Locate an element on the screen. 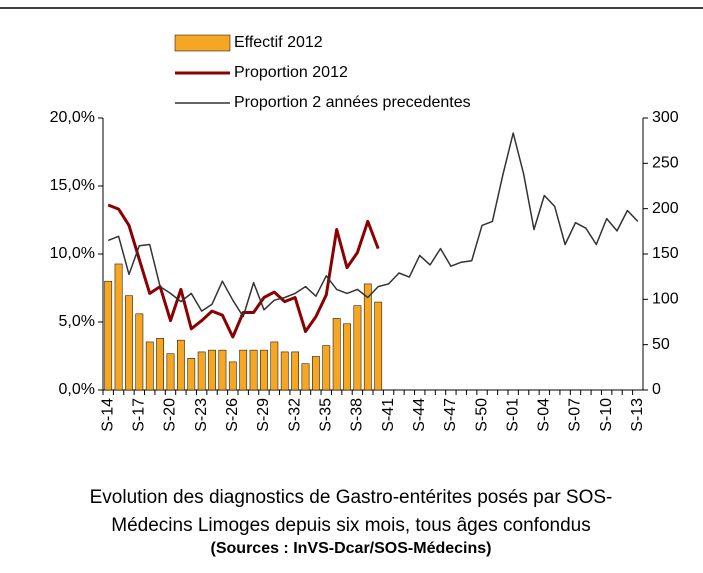  legend-label: Proportion 2012 is located at coordinates (291, 72).